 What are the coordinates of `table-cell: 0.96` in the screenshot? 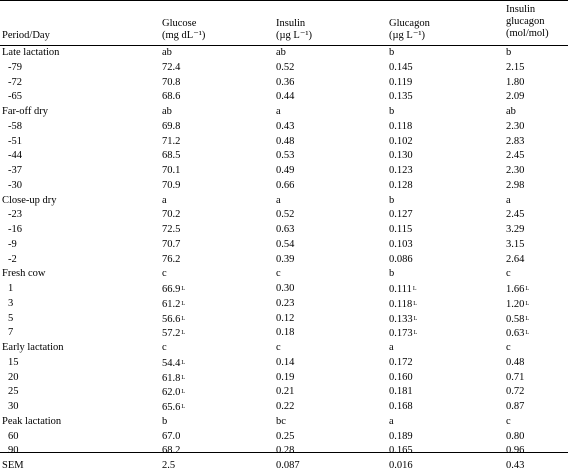 It's located at (515, 451).